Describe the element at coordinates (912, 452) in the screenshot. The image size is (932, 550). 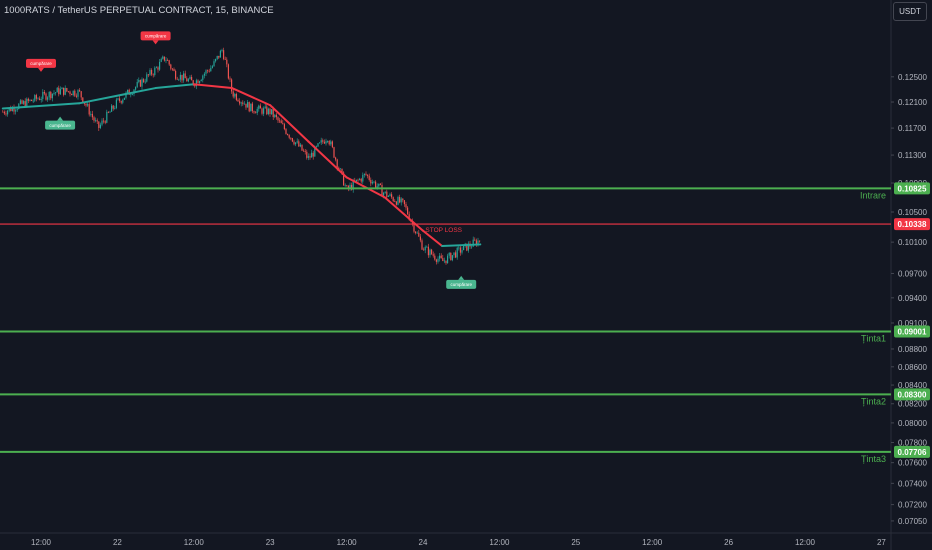
I see `level-price-label: 0.07706` at that location.